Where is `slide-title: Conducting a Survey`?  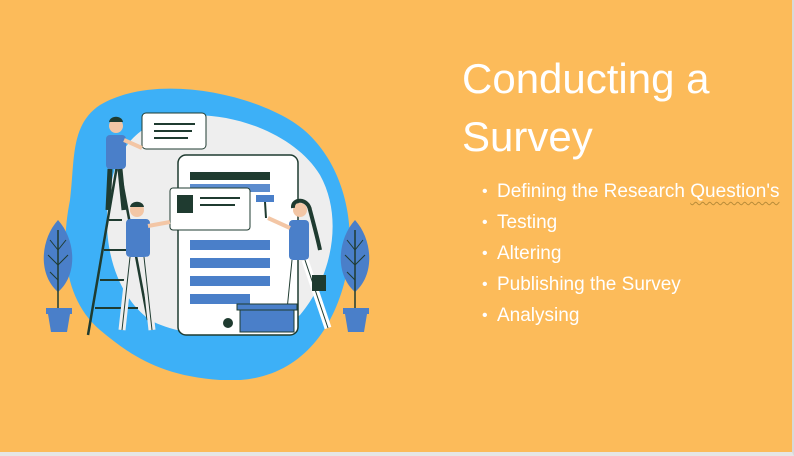 slide-title: Conducting a Survey is located at coordinates (586, 107).